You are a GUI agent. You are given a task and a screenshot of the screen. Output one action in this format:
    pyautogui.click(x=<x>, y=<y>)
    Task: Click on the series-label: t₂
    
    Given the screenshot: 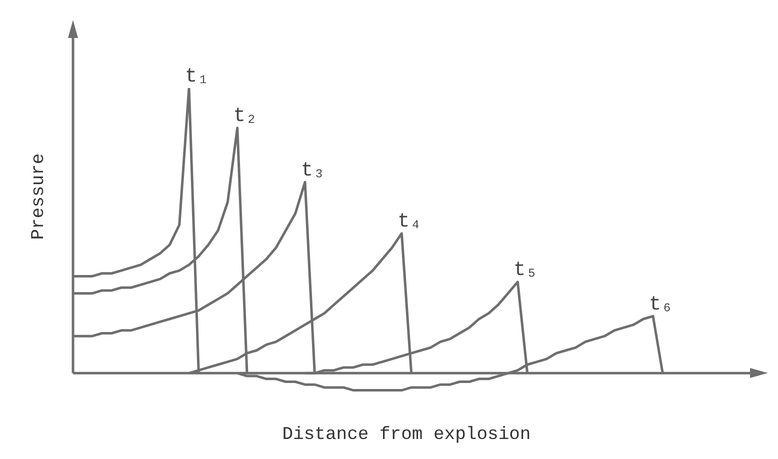 What is the action you would take?
    pyautogui.click(x=245, y=116)
    